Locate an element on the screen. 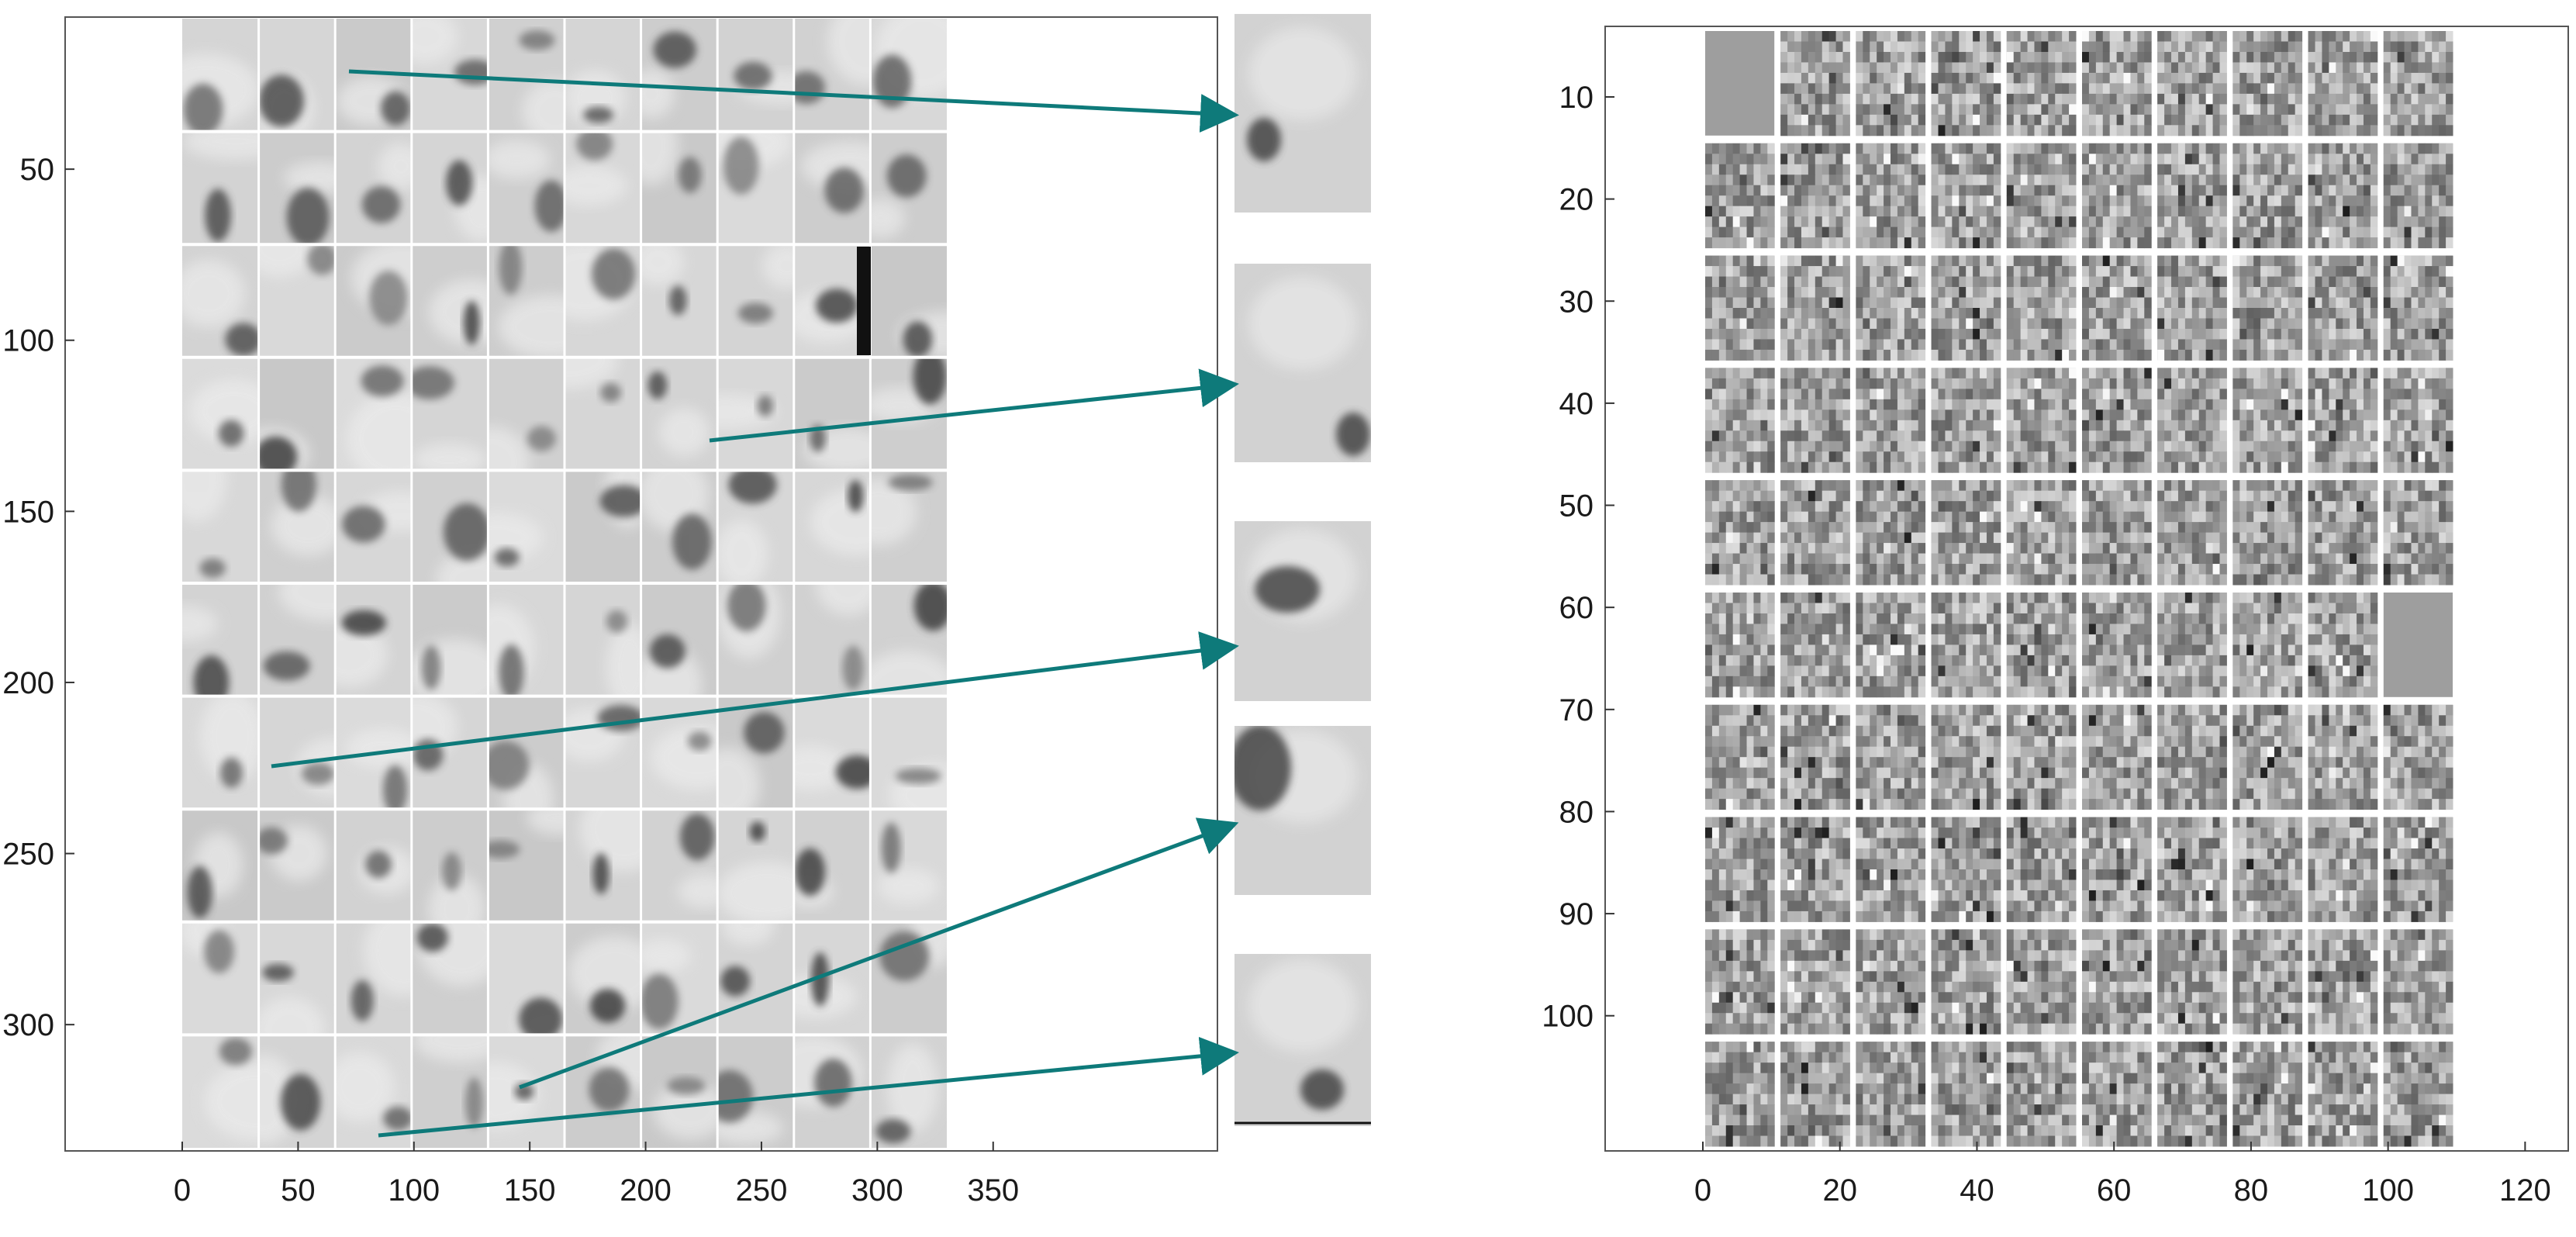  left-x-tick-label: 350 is located at coordinates (993, 1190).